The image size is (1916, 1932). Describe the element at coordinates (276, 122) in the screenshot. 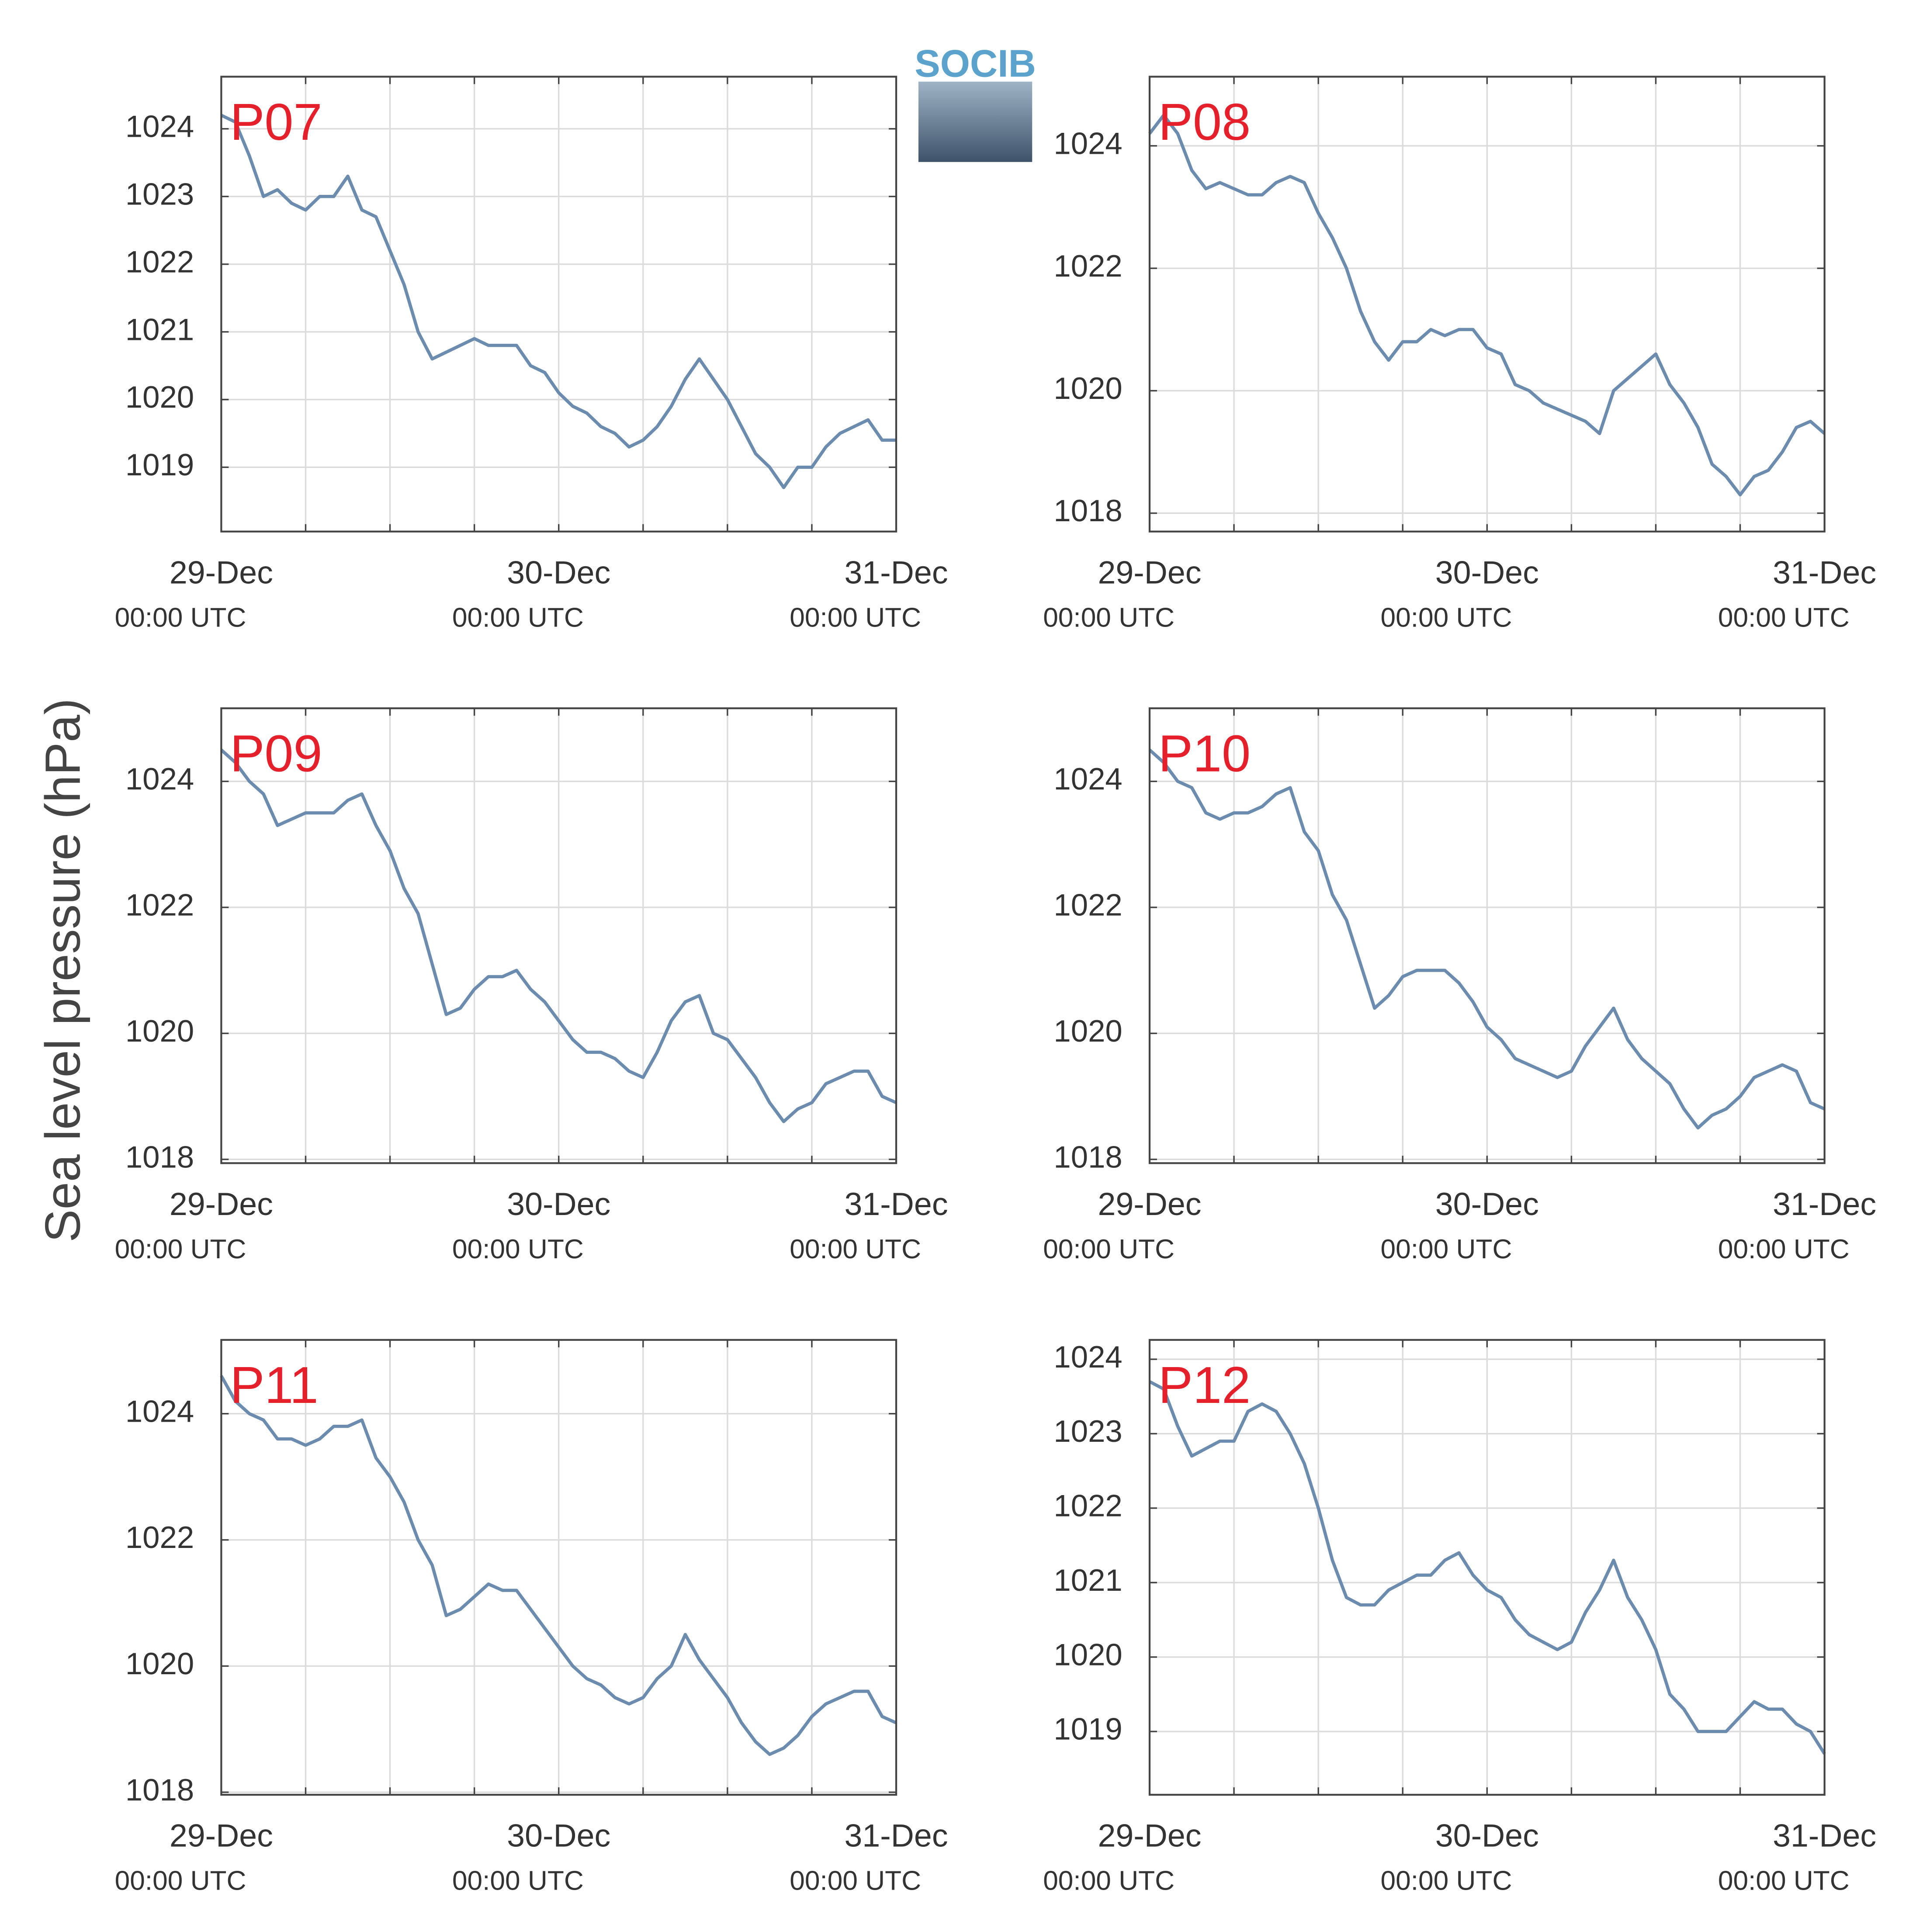

I see `panel-title: P07` at that location.